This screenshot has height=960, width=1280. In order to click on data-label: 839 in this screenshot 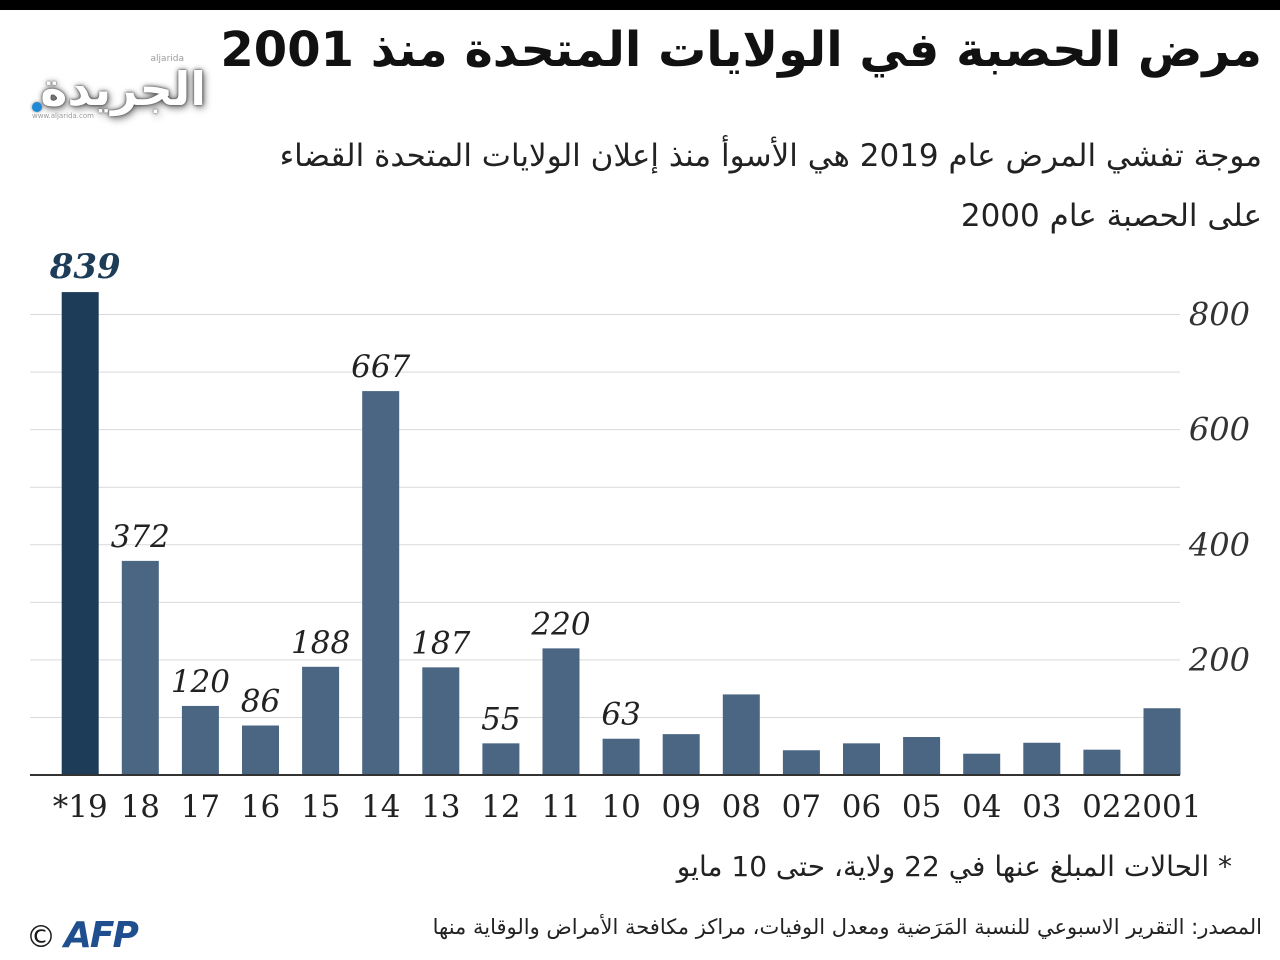, I will do `click(85, 267)`.